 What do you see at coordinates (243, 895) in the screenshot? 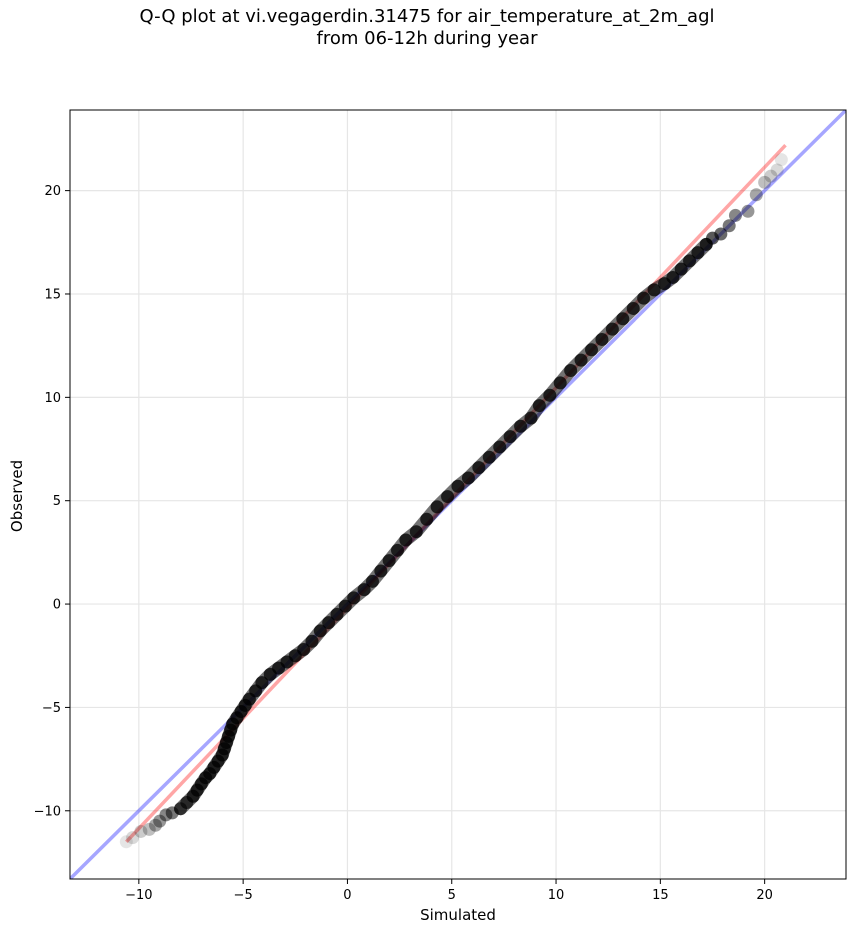
I see `x-tick-label: −5` at bounding box center [243, 895].